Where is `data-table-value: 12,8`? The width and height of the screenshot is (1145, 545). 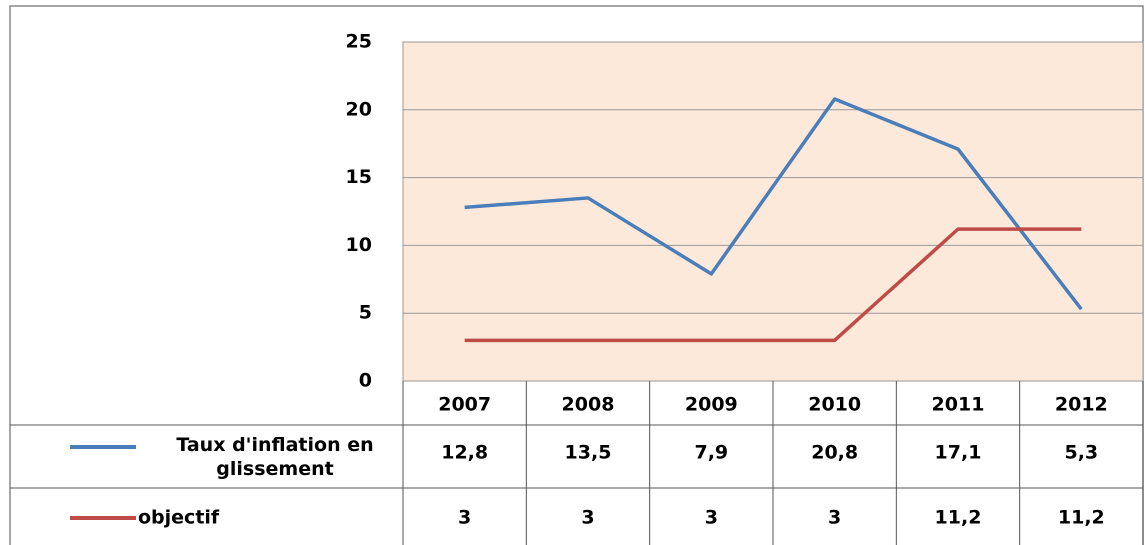 data-table-value: 12,8 is located at coordinates (464, 453).